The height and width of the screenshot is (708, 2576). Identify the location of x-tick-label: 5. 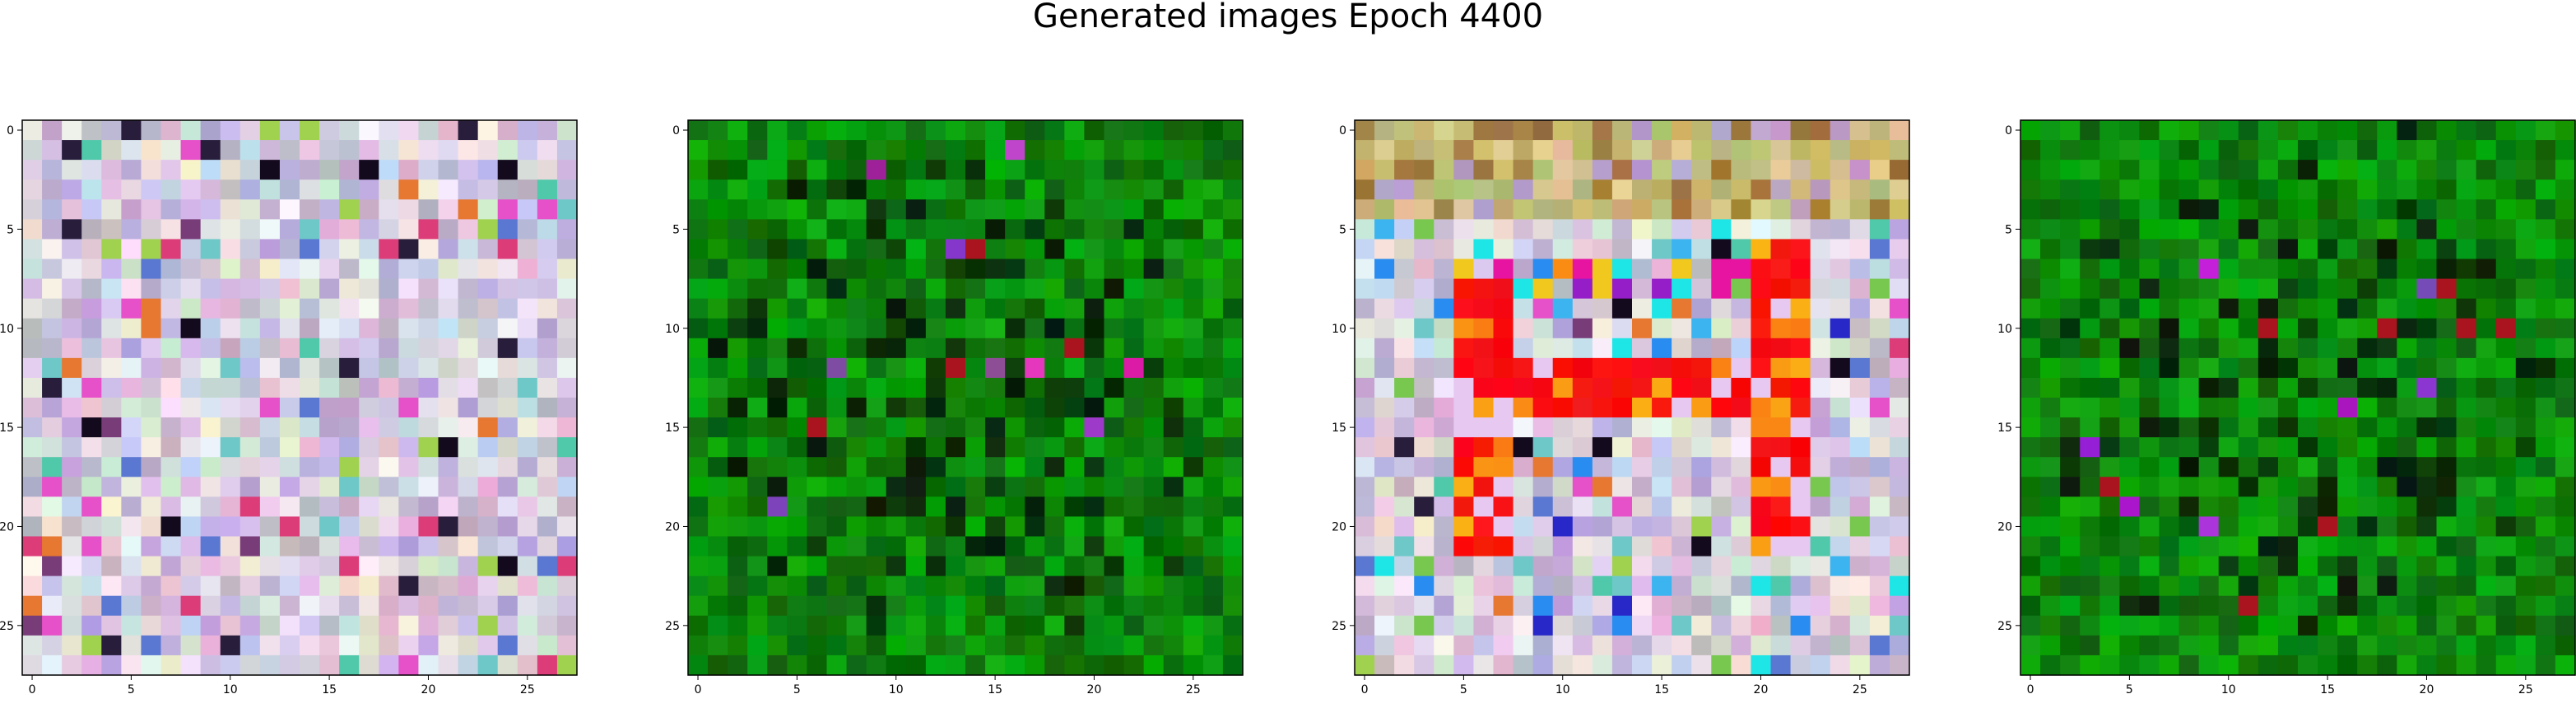
(1463, 689).